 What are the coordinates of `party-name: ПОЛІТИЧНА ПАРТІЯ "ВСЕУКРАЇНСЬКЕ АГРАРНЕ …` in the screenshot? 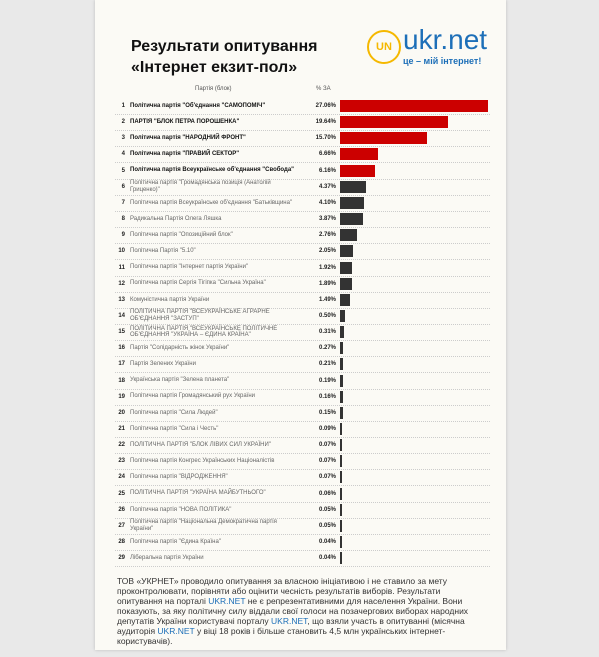 It's located at (200, 315).